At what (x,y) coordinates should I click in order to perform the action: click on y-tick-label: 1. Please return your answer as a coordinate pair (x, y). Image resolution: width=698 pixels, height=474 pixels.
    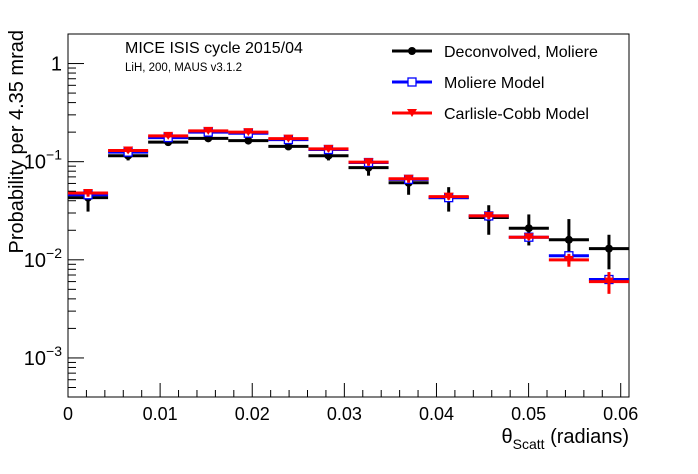
    Looking at the image, I should click on (56, 65).